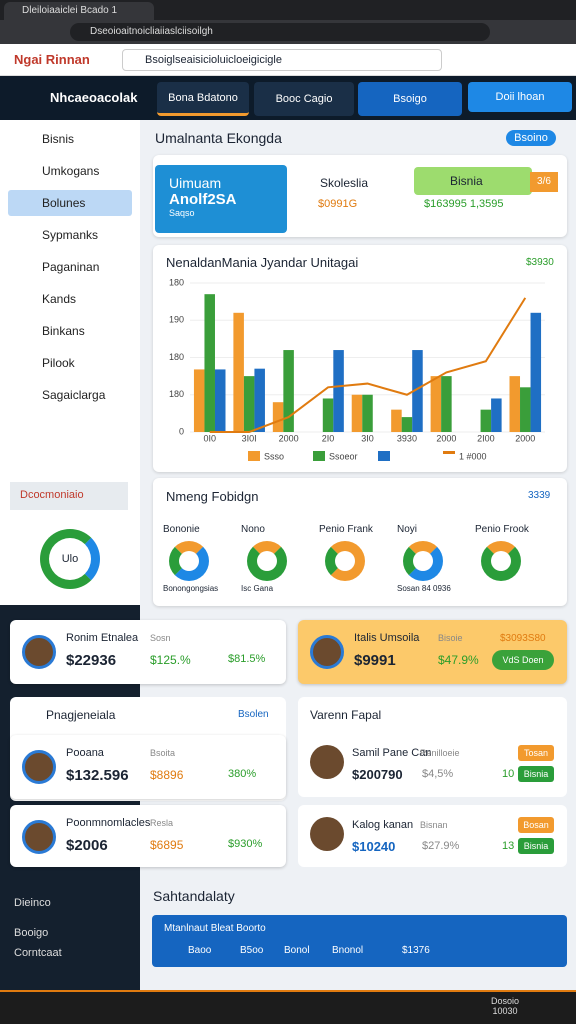  Describe the element at coordinates (176, 320) in the screenshot. I see `y-tick-label: 190` at that location.